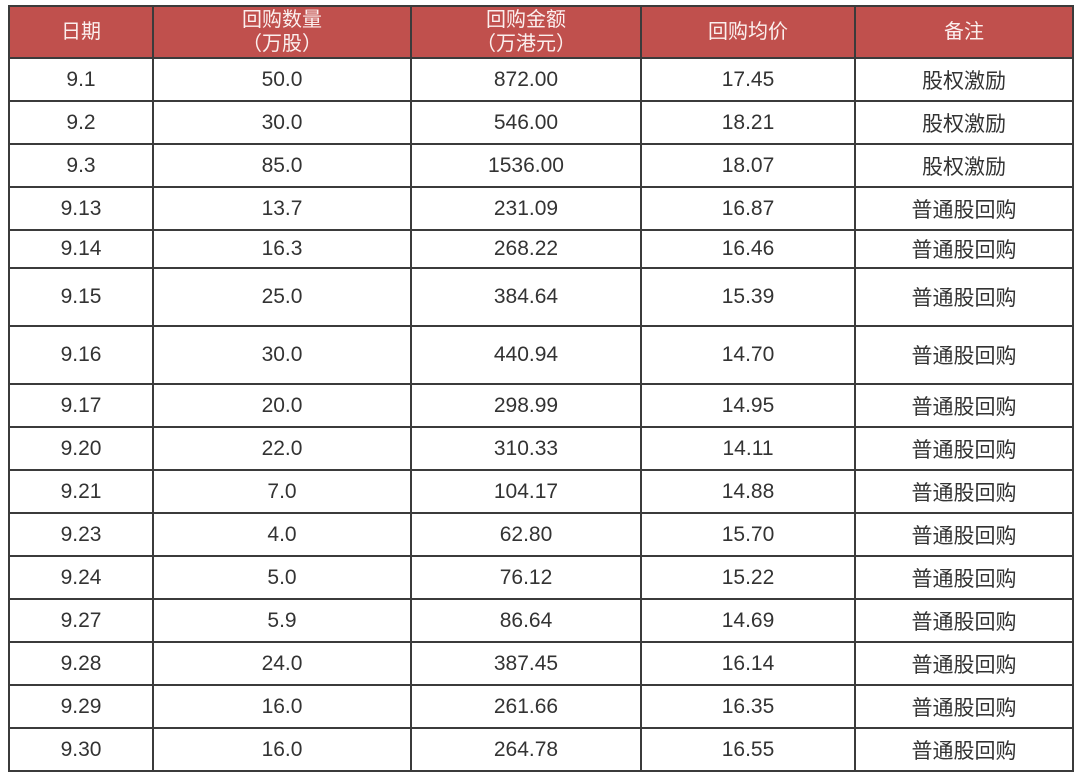 The image size is (1080, 774). Describe the element at coordinates (282, 249) in the screenshot. I see `cell-quantity: 16.3` at that location.